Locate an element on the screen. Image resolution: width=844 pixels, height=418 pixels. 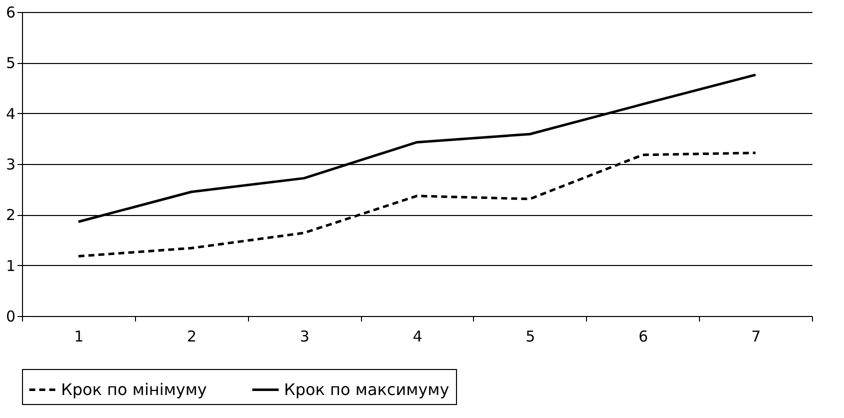
y-tick-label: 2 is located at coordinates (11, 215).